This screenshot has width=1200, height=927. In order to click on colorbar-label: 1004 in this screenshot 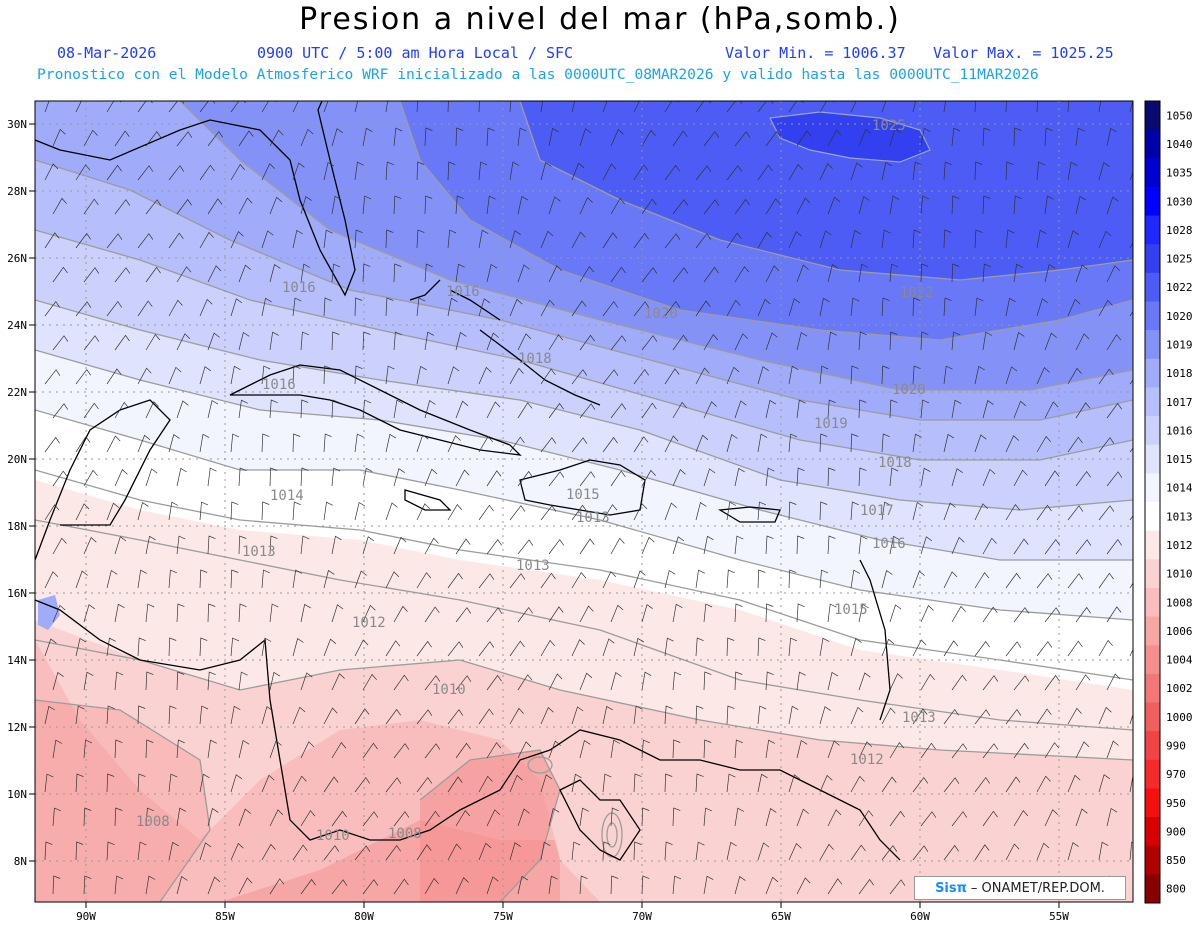, I will do `click(1179, 660)`.